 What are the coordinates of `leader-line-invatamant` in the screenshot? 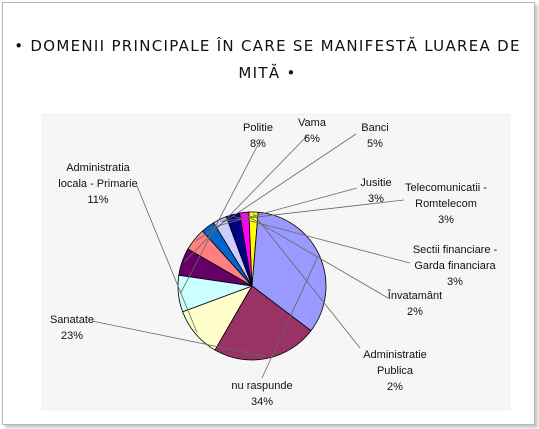 It's located at (316, 256).